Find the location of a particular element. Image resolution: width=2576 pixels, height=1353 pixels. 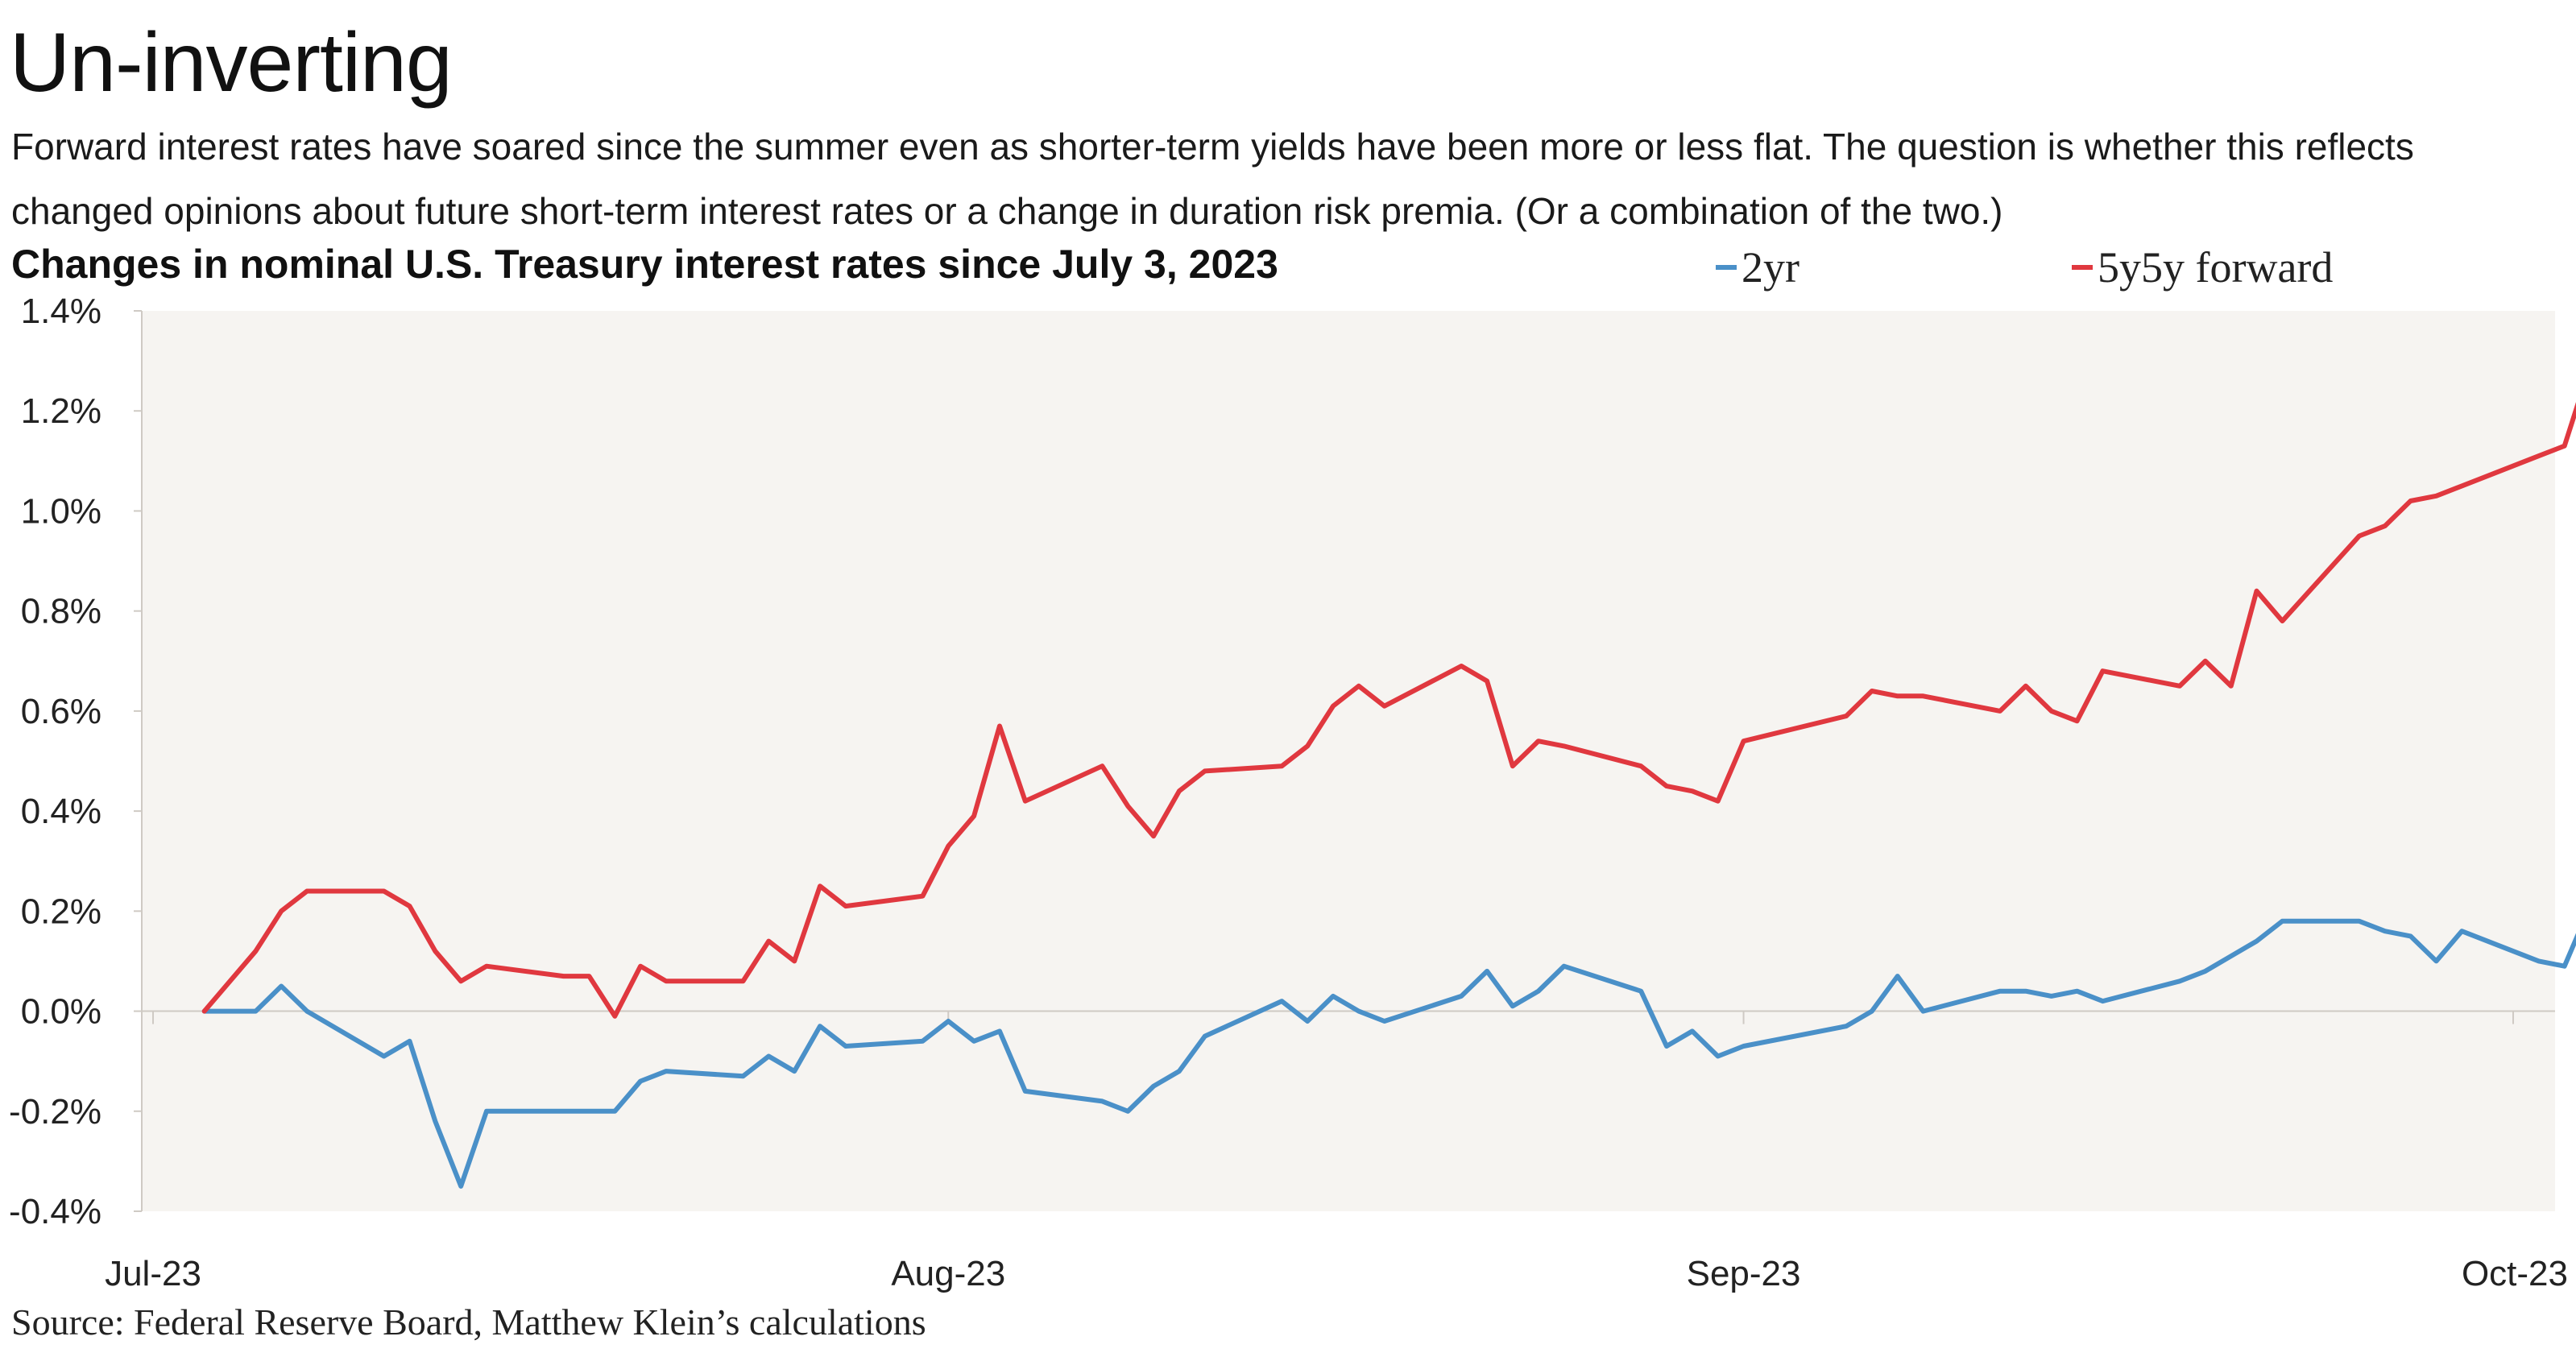

legend-item-5y5y: 5y5y forward is located at coordinates (2202, 267).